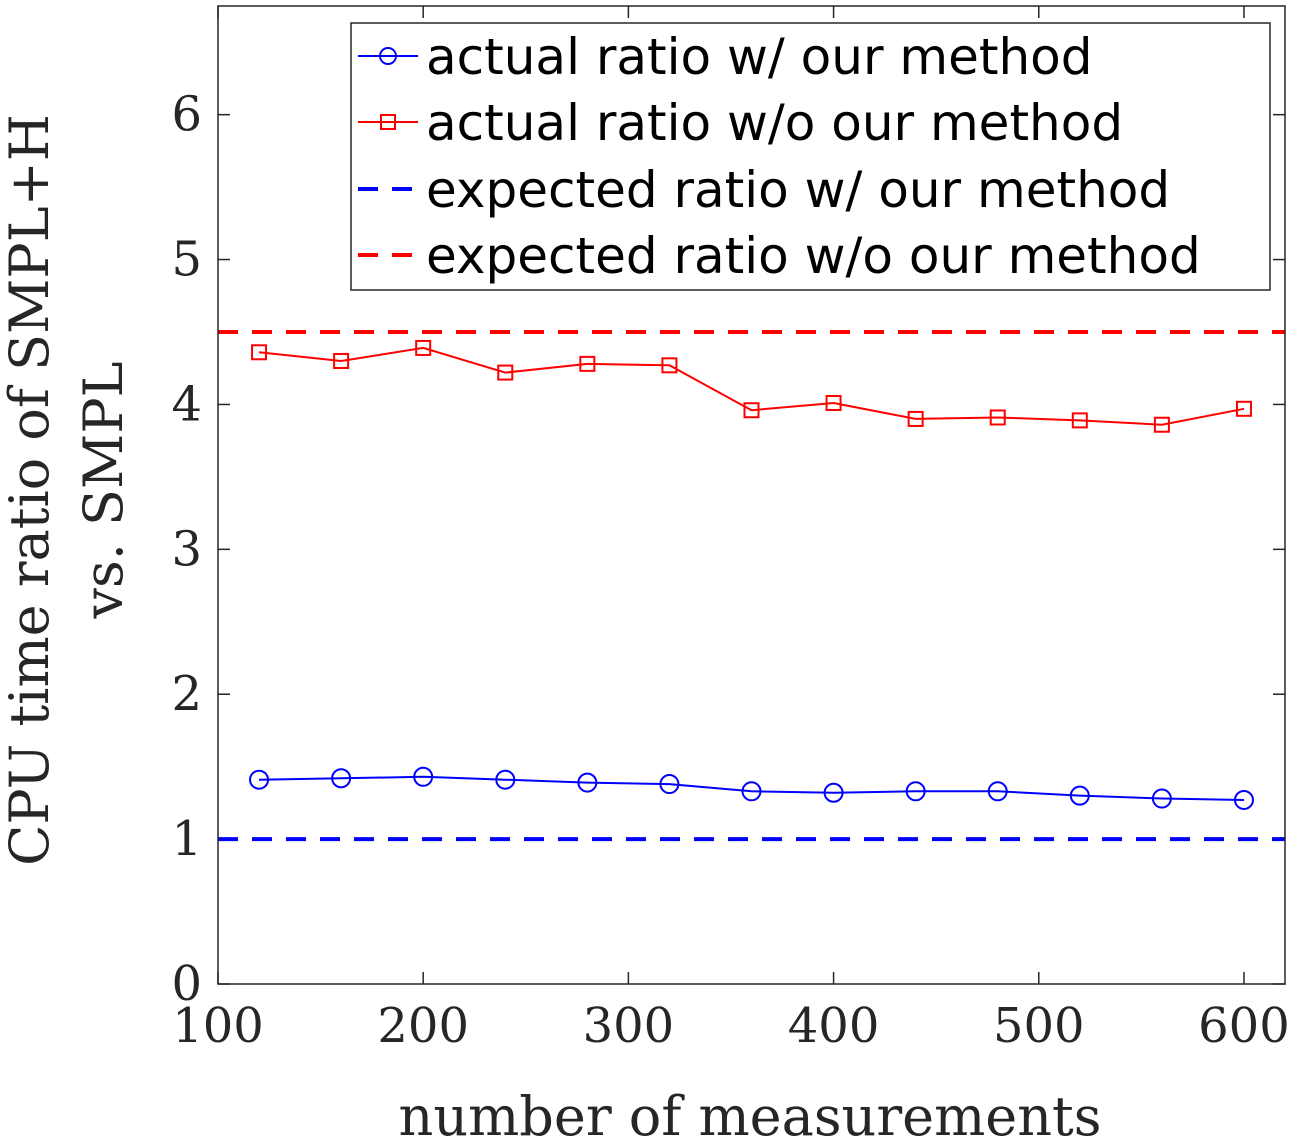  What do you see at coordinates (186, 115) in the screenshot?
I see `y-tick-label: 6` at bounding box center [186, 115].